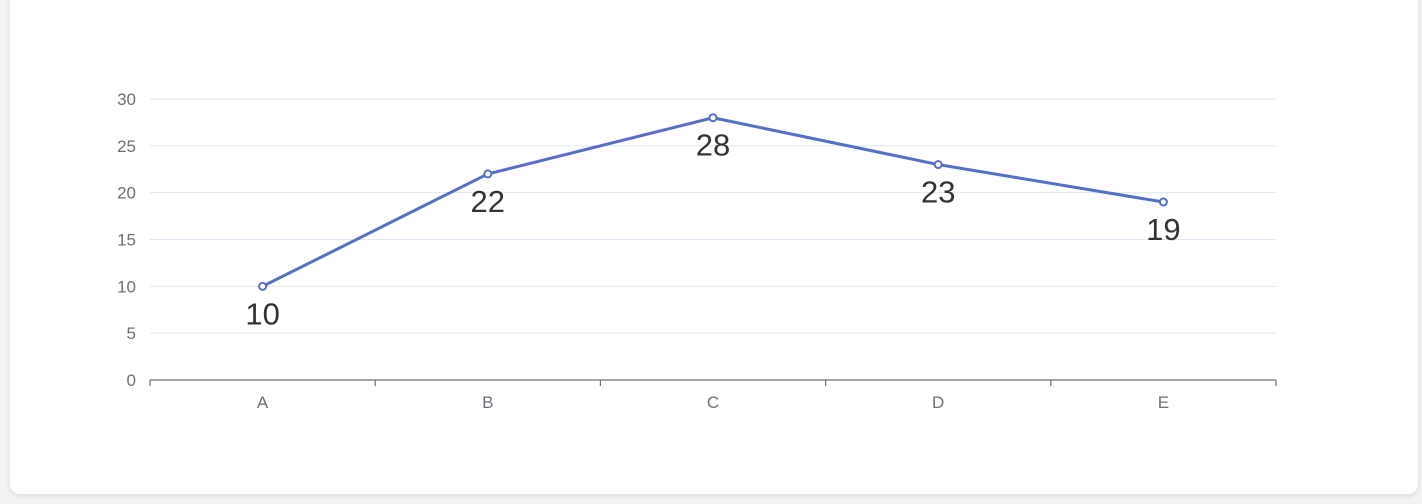 This screenshot has width=1422, height=504. Describe the element at coordinates (263, 402) in the screenshot. I see `x-tick-label: A` at that location.